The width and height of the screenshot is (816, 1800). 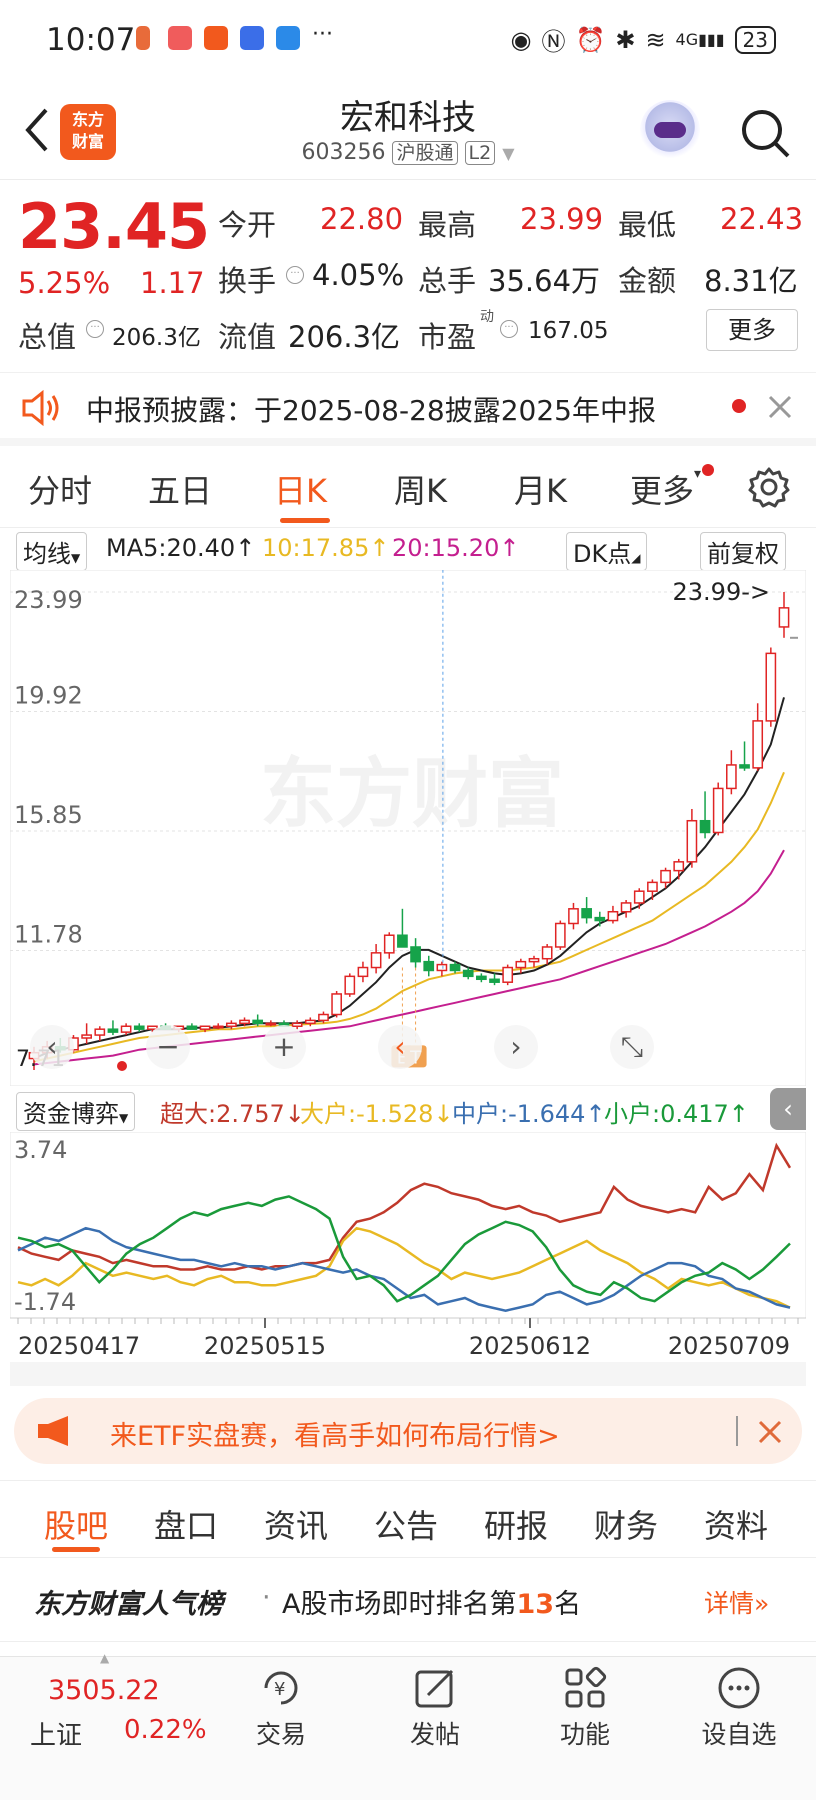 I want to click on post-nav: 发帖, so click(x=435, y=1708).